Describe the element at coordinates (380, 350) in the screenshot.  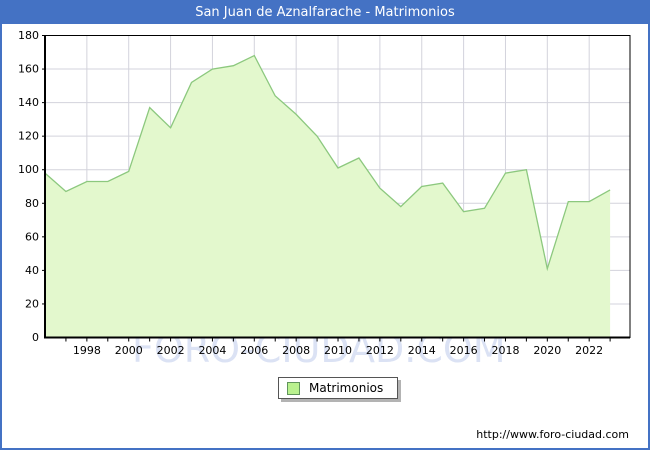
I see `x-tick-label: 2012` at that location.